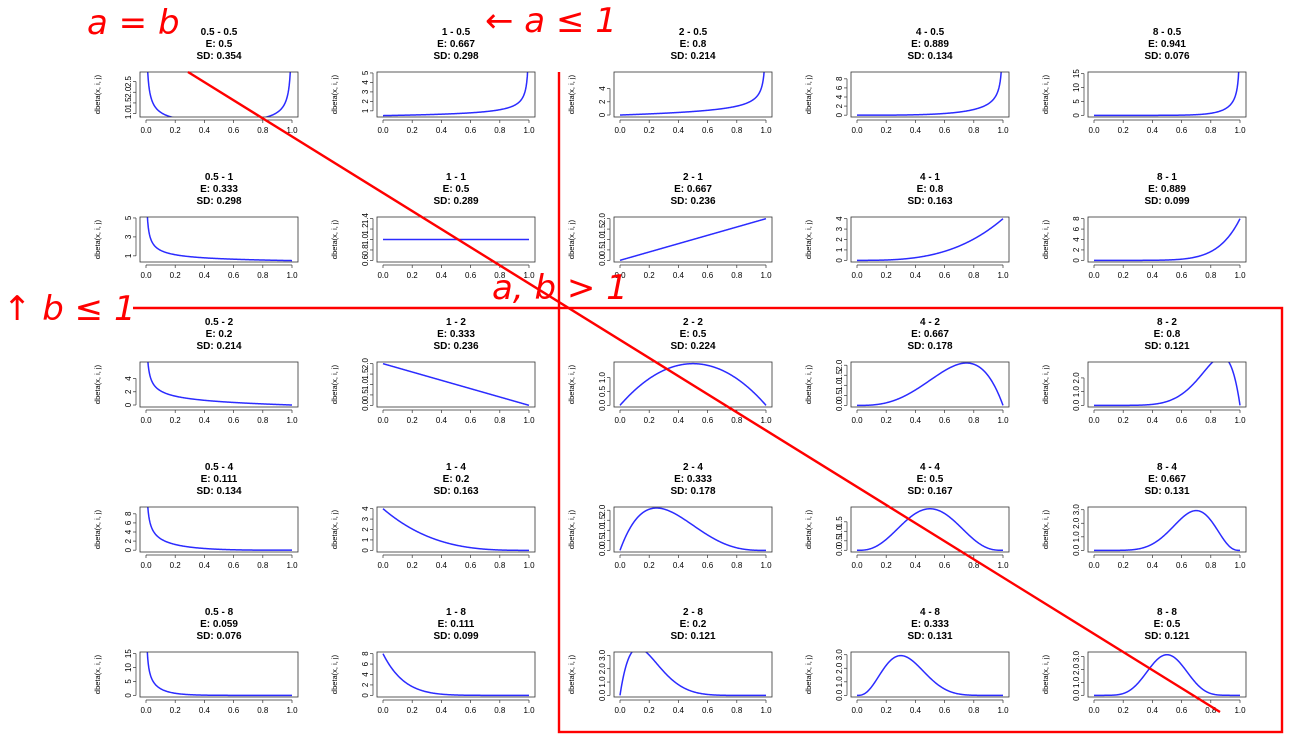 Image resolution: width=1289 pixels, height=738 pixels. I want to click on panel-sd: SD: 0.121, so click(692, 636).